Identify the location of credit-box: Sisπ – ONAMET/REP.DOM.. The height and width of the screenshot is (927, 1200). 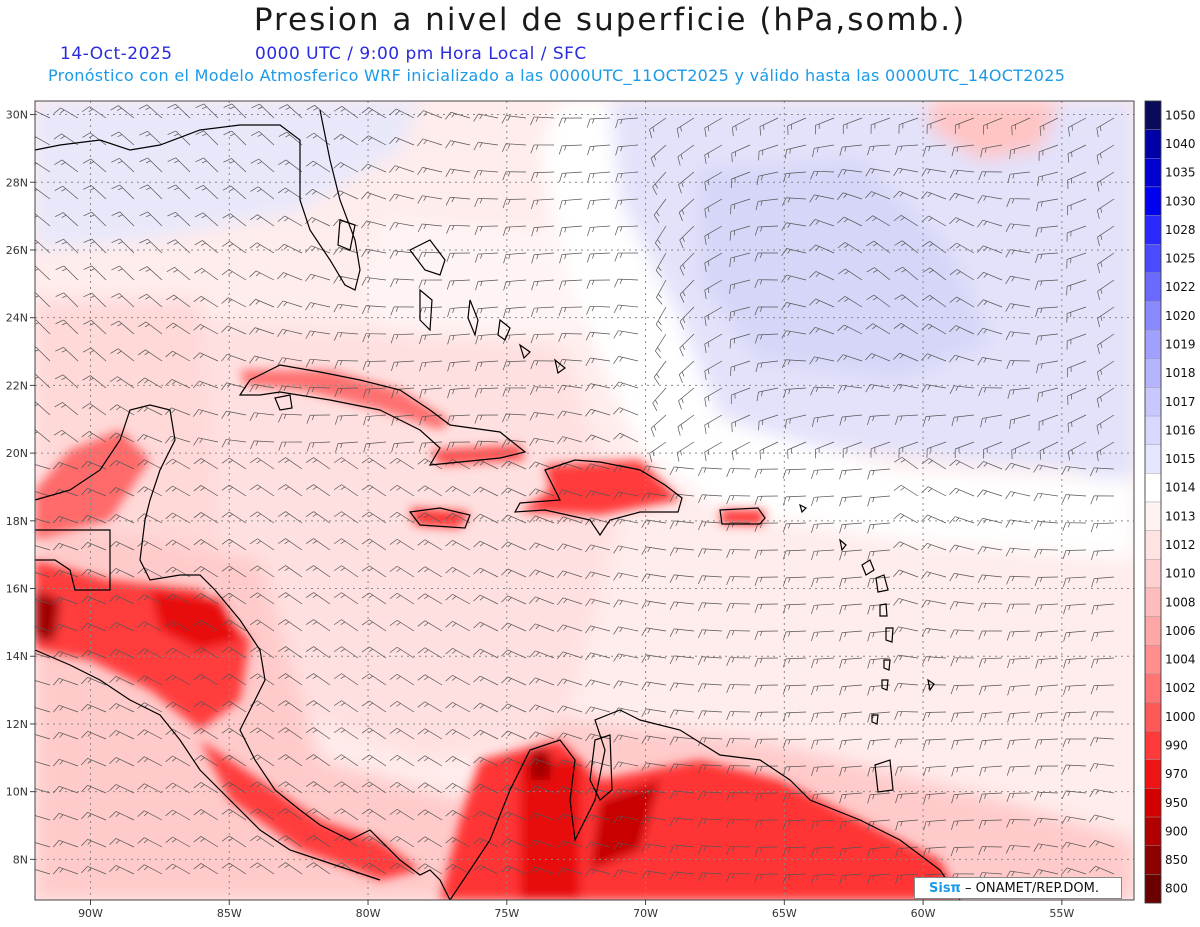
(1018, 888).